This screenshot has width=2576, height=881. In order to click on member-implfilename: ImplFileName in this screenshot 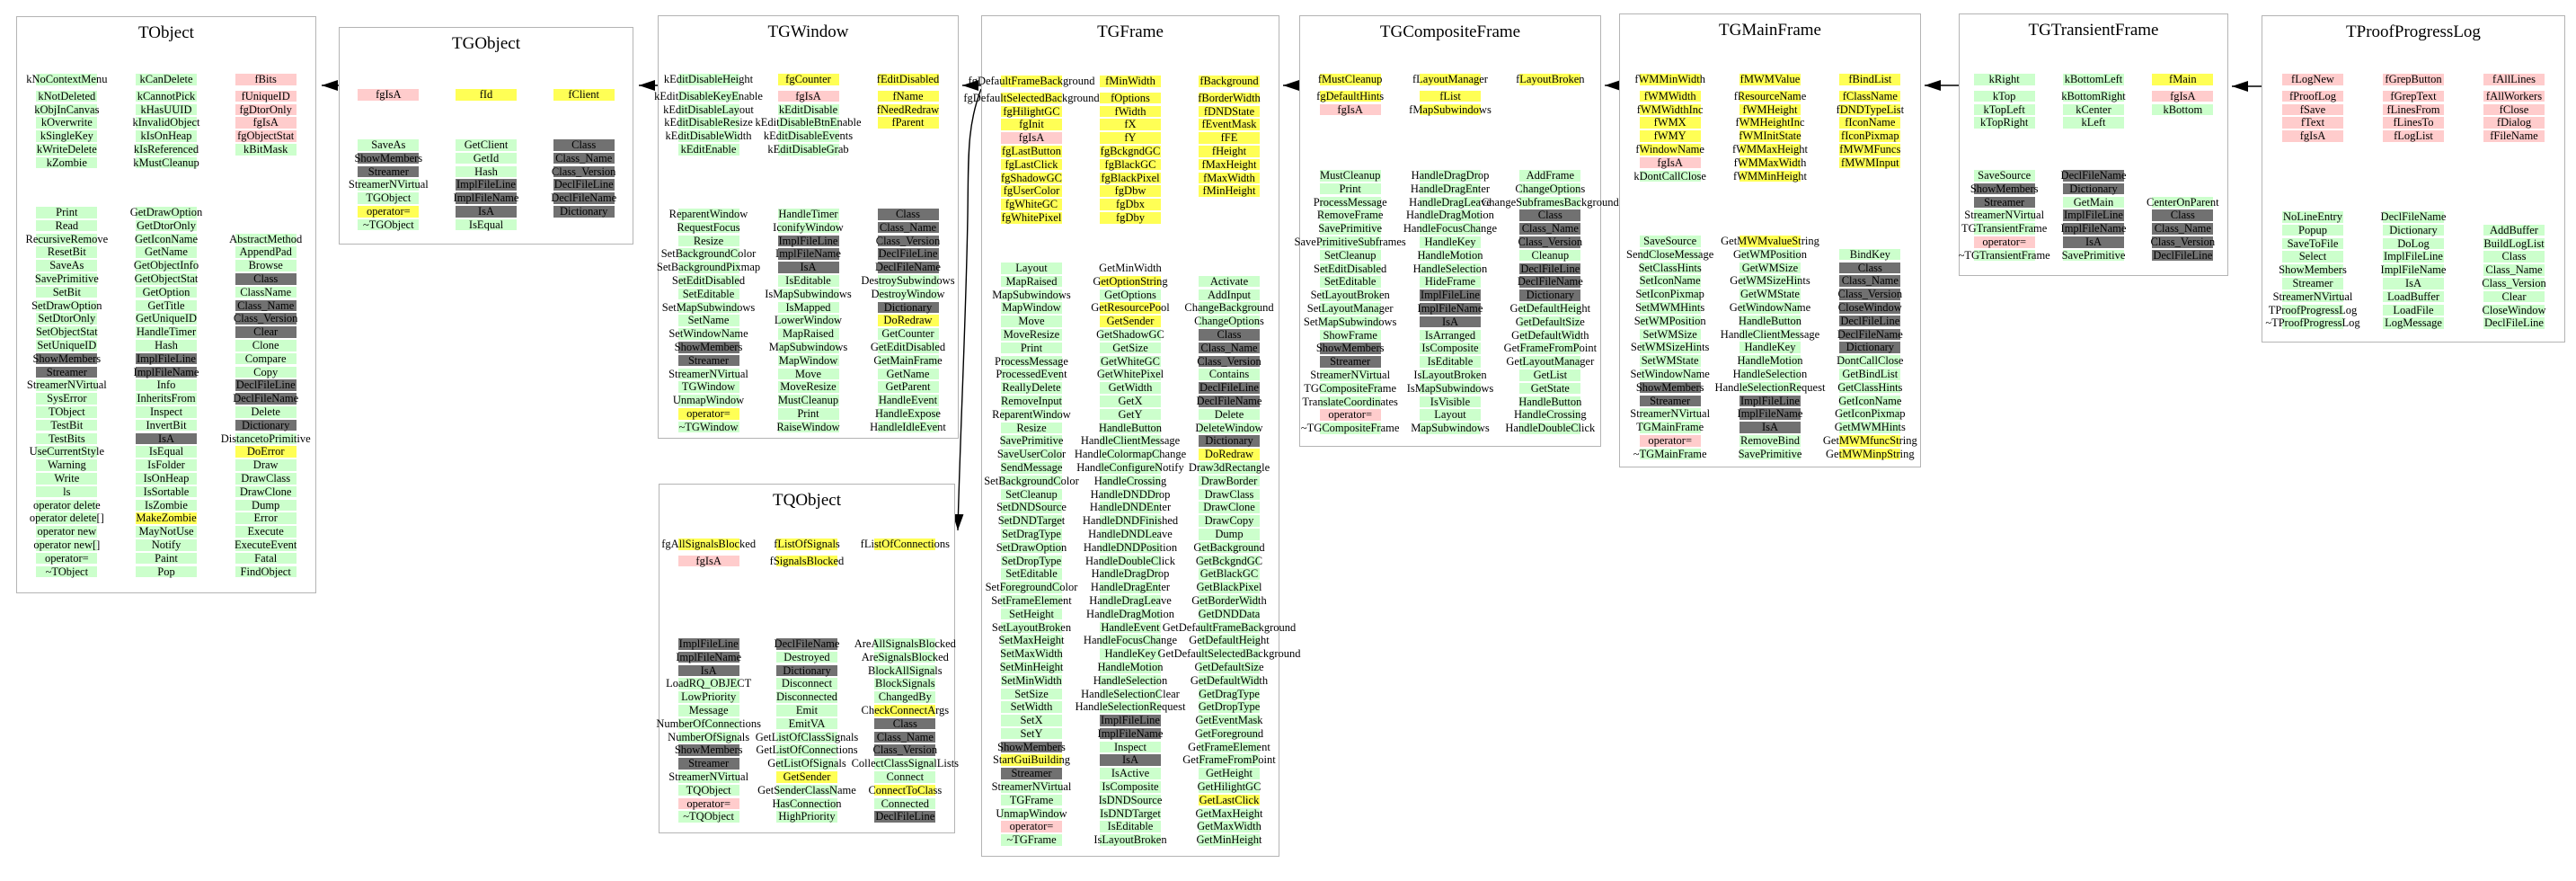, I will do `click(487, 198)`.